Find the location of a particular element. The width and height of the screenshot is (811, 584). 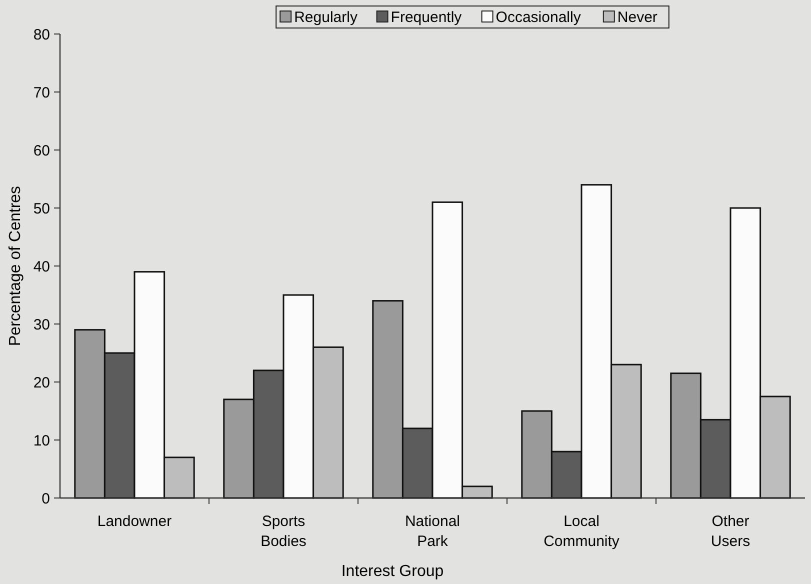

legend-label: Frequently is located at coordinates (426, 17).